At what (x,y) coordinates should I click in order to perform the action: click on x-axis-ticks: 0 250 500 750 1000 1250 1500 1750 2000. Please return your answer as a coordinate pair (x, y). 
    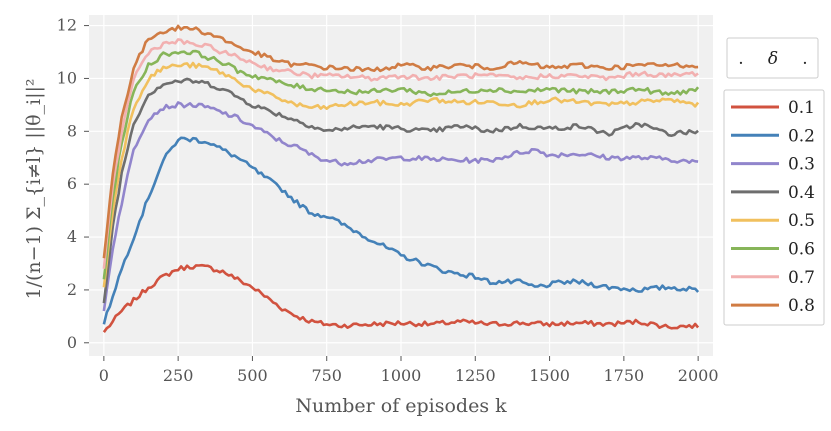
    Looking at the image, I should click on (409, 370).